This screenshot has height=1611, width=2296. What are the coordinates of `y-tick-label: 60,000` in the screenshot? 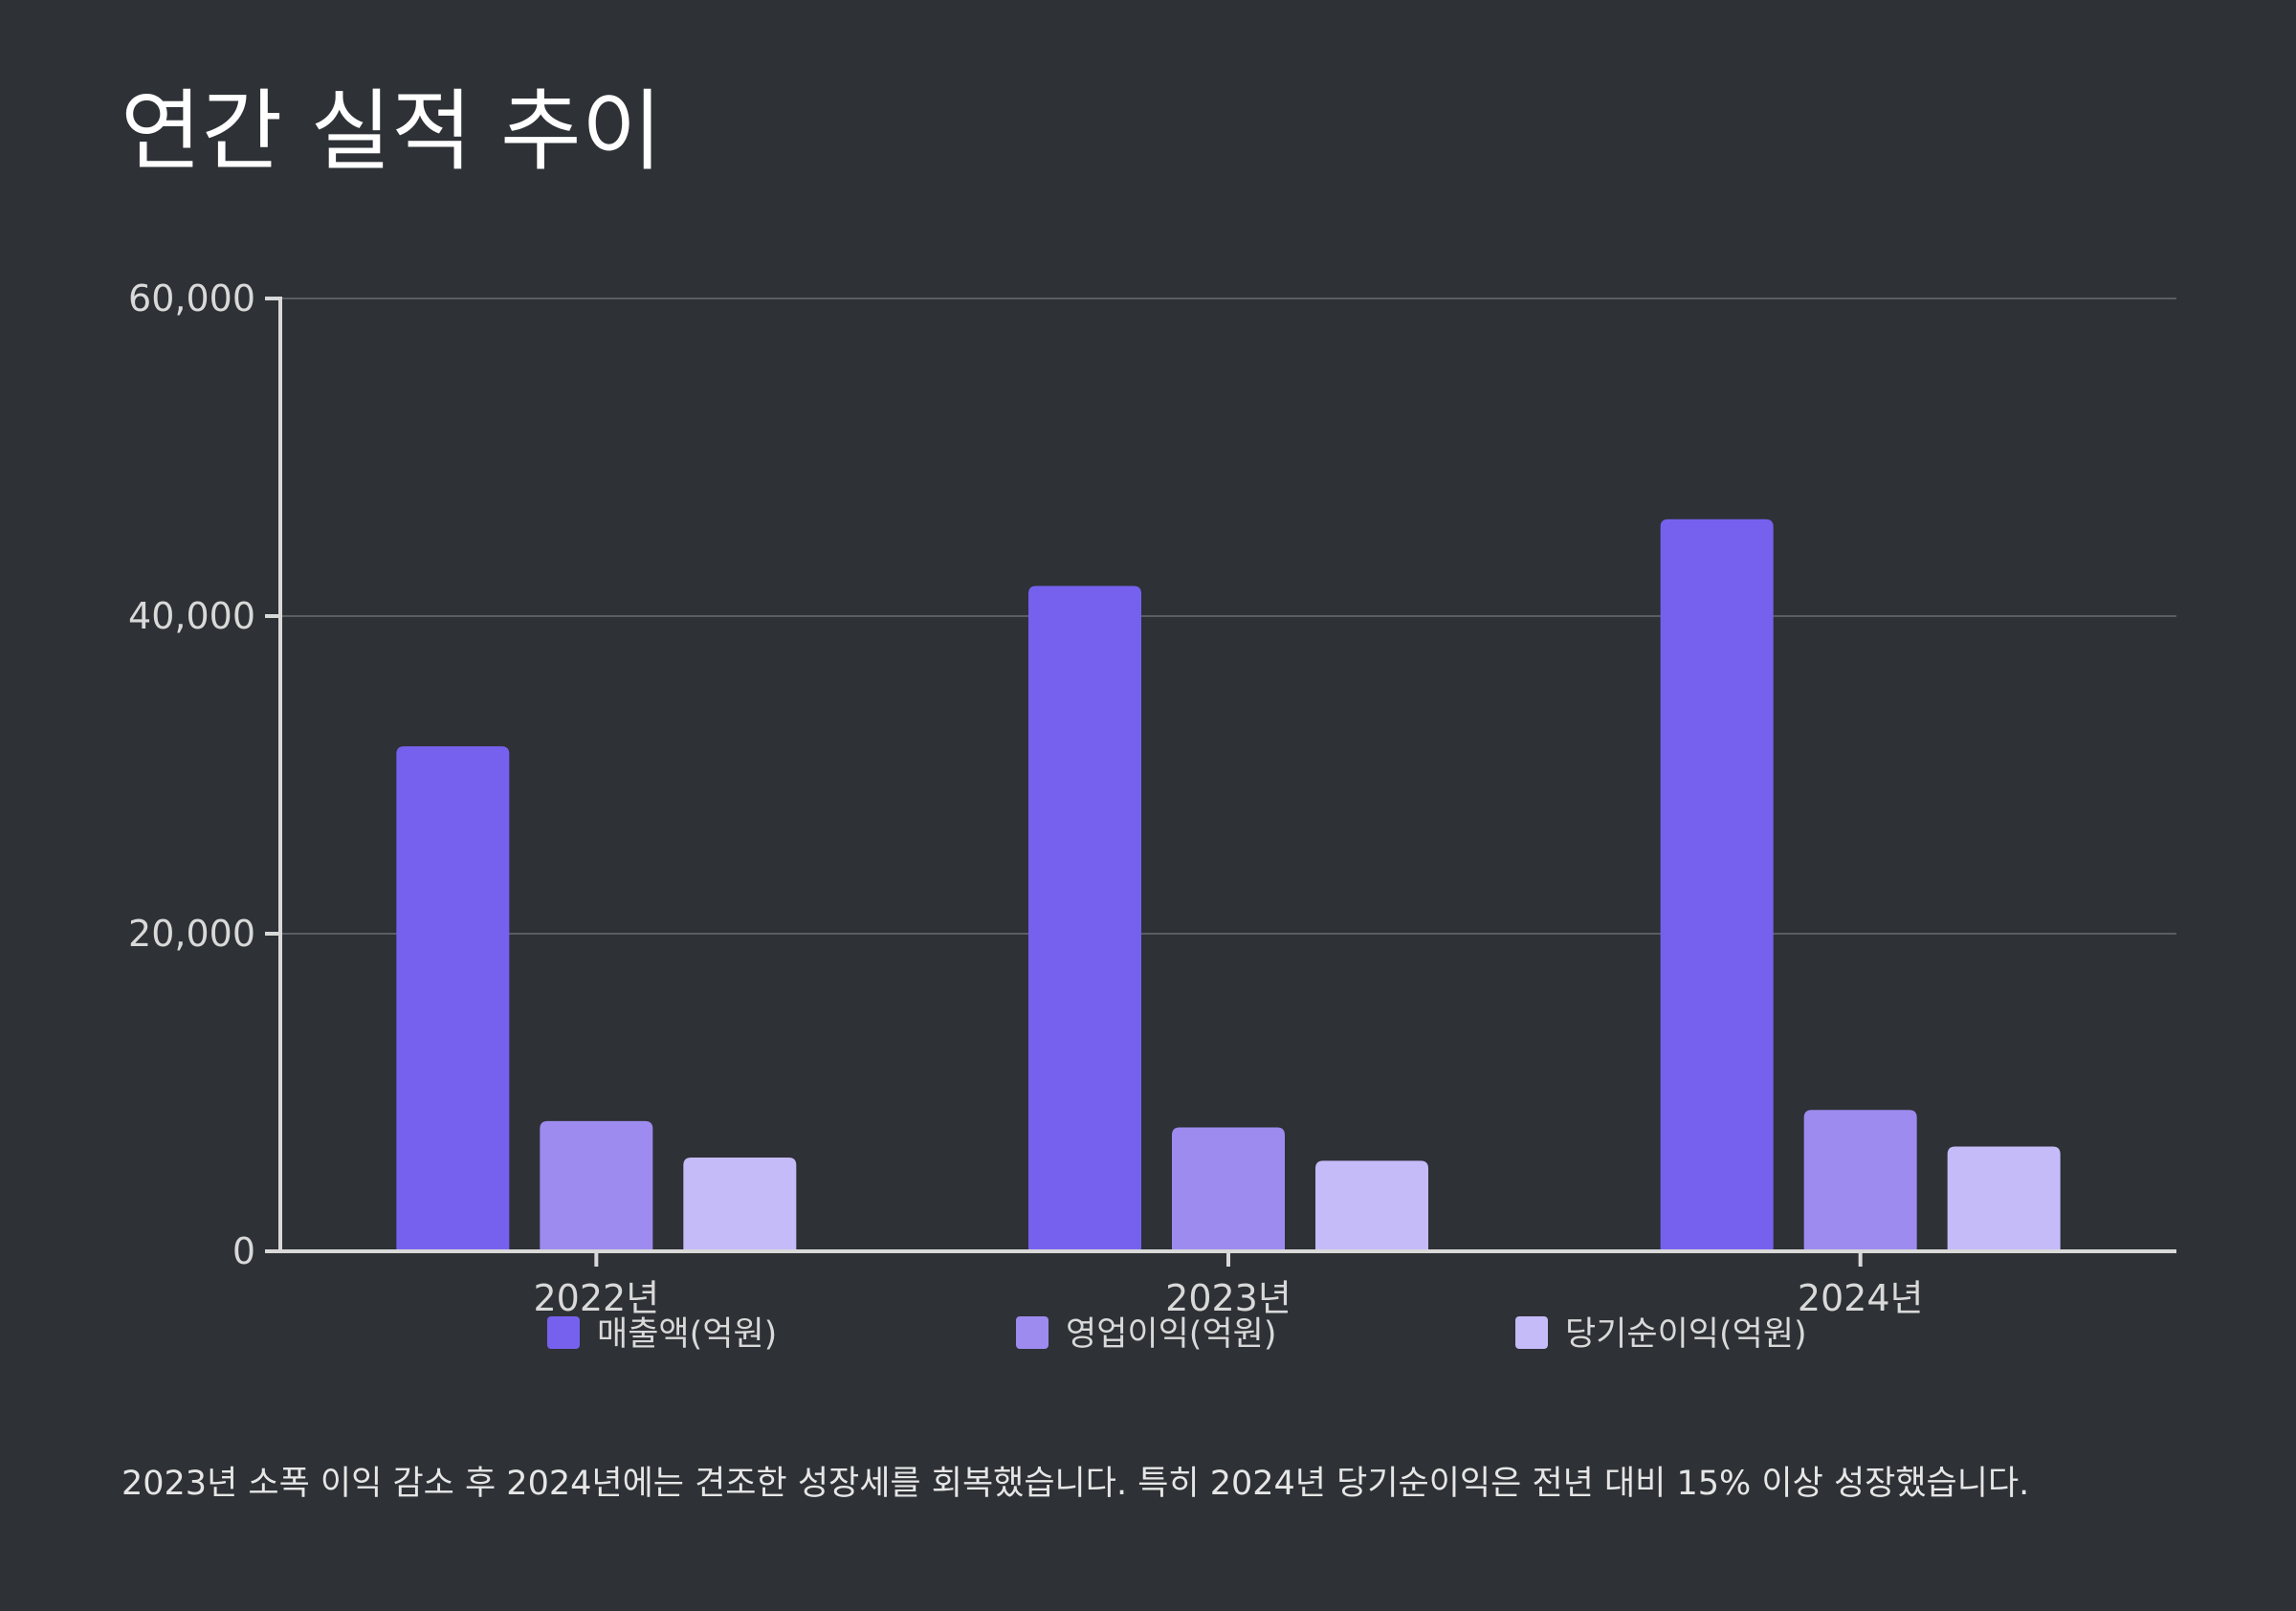 It's located at (191, 298).